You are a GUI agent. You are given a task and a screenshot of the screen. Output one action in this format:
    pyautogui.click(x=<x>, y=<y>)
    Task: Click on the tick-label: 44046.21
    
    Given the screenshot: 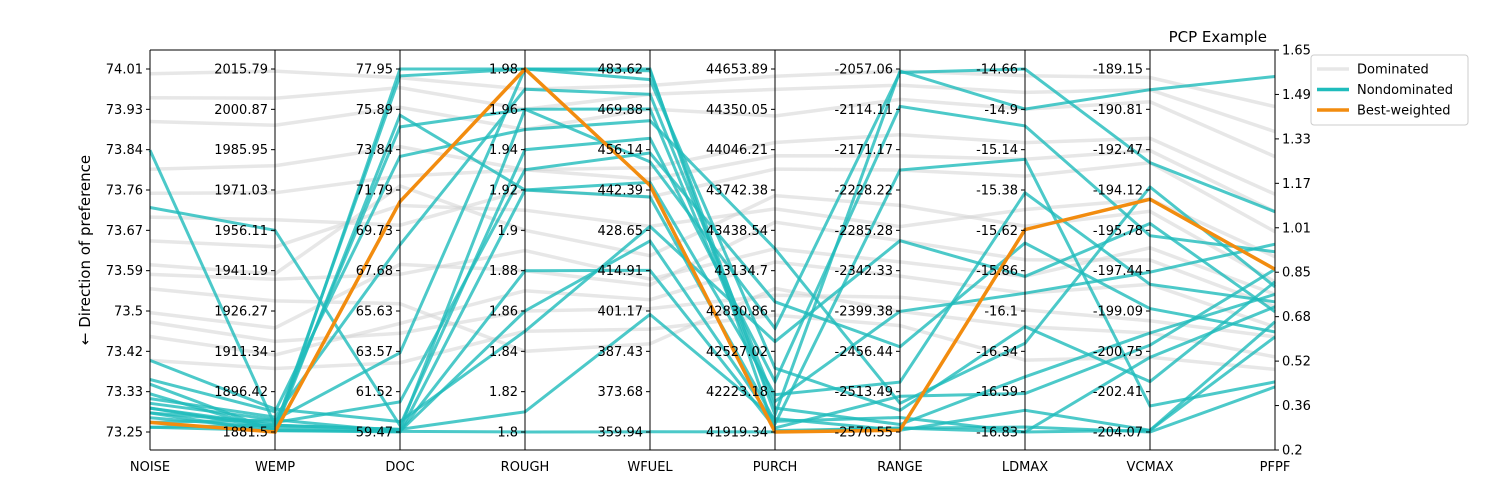 What is the action you would take?
    pyautogui.click(x=737, y=150)
    